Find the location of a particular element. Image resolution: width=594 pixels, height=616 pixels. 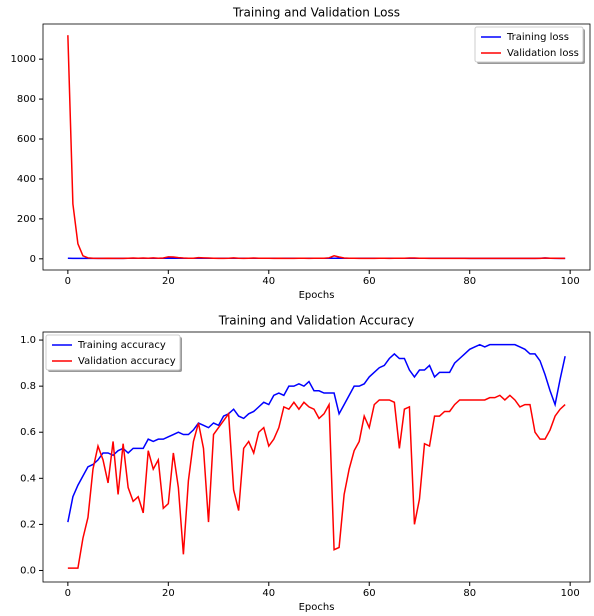

legend-label: Validation accuracy is located at coordinates (127, 361).